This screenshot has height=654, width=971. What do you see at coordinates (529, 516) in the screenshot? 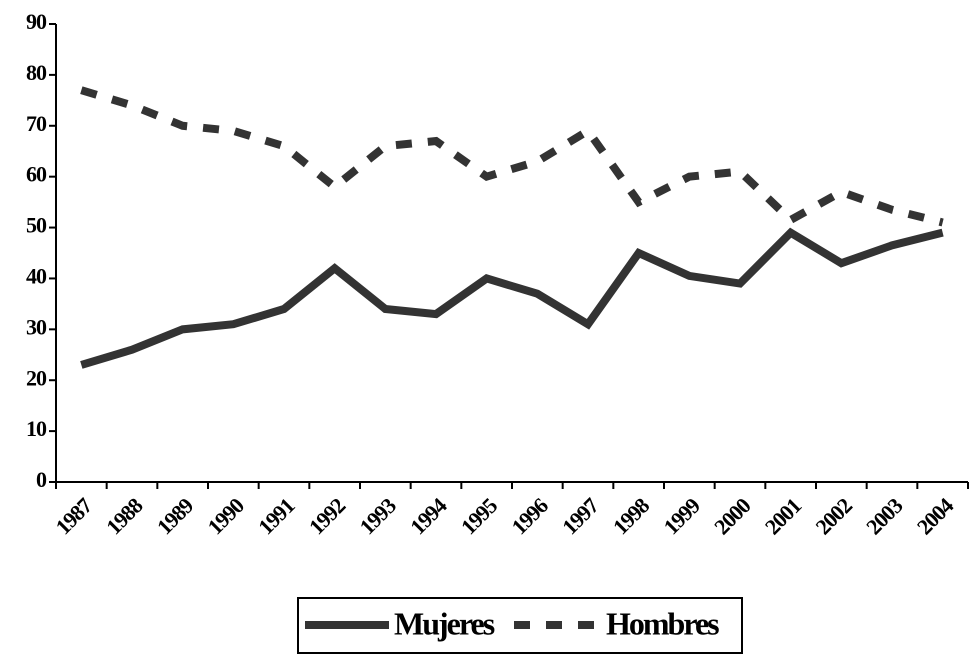
I see `x-tick-label: 1996` at bounding box center [529, 516].